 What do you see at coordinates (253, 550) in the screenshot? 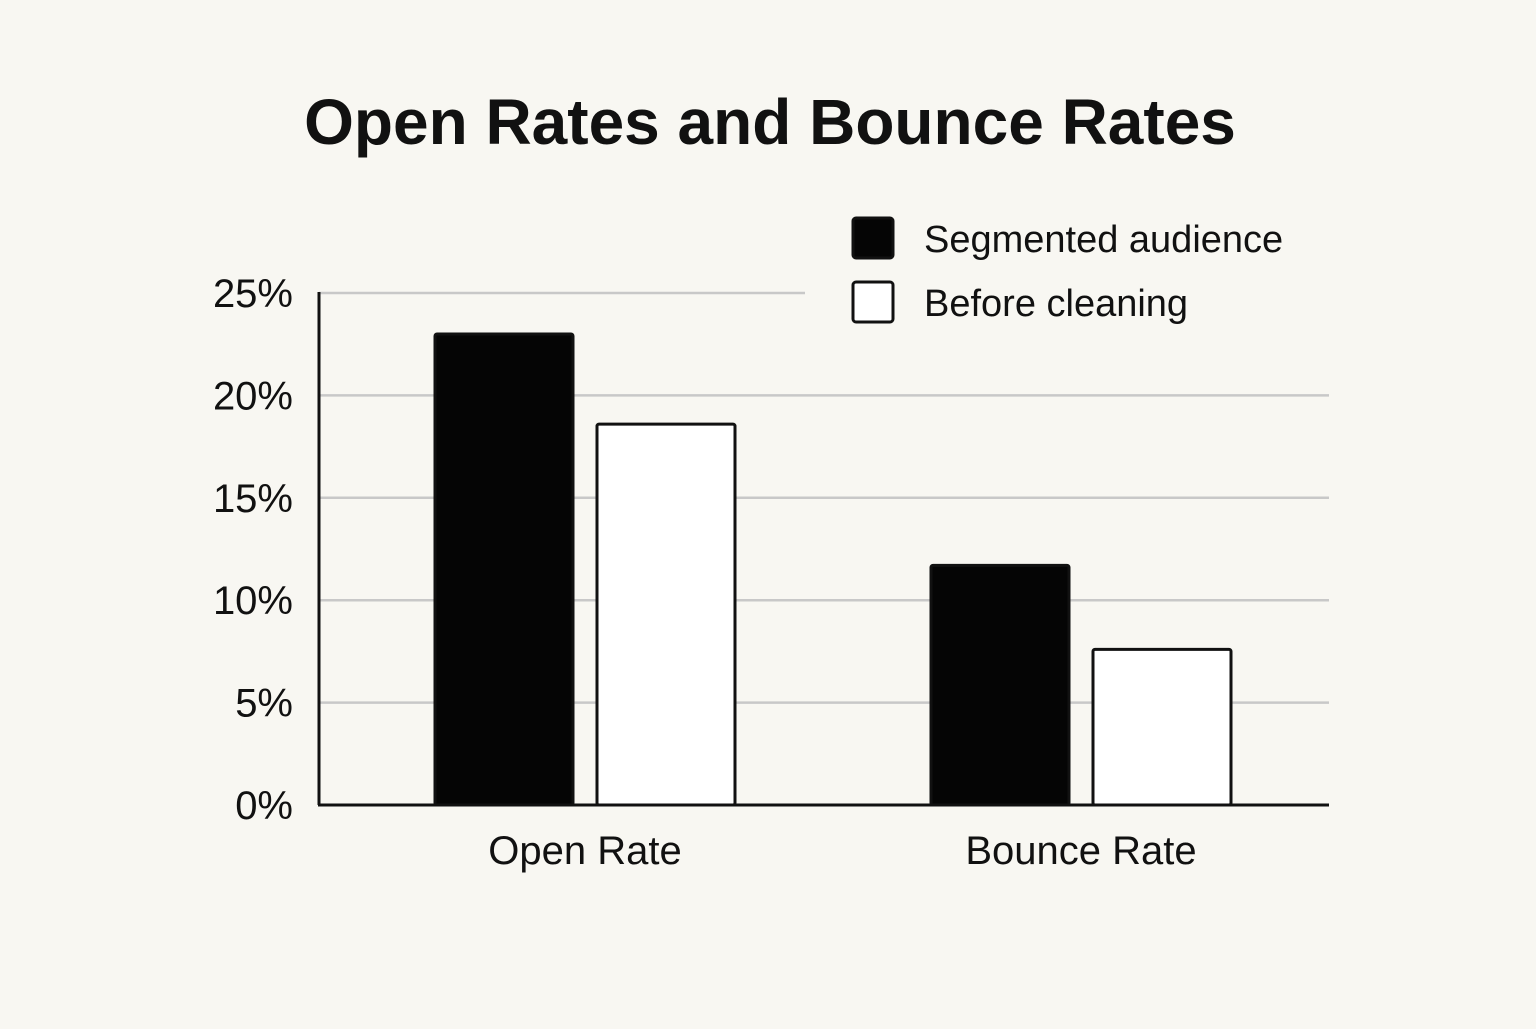
I see `y-axis-ticks: 0% 5% 10% 15% 20% 25%` at bounding box center [253, 550].